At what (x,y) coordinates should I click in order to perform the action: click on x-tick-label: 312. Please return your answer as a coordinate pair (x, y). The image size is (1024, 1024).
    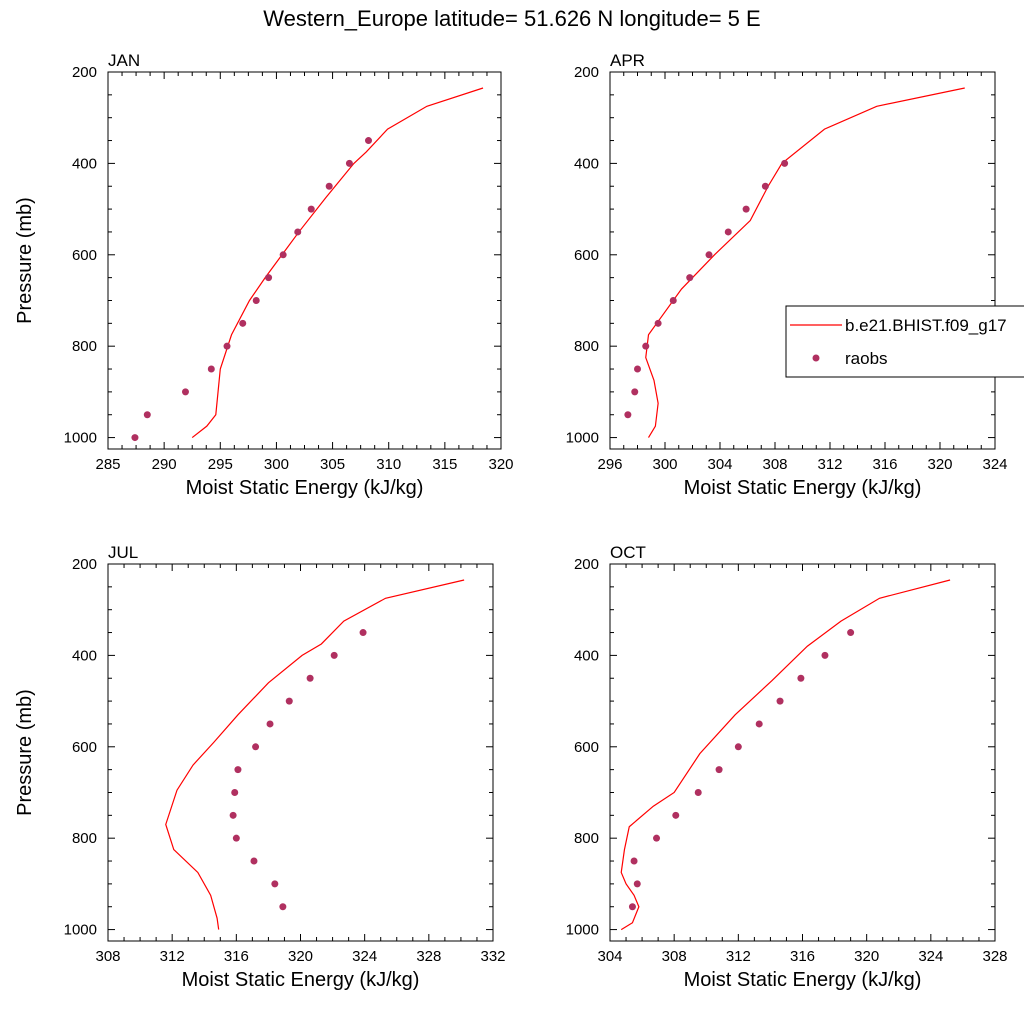
    Looking at the image, I should click on (829, 464).